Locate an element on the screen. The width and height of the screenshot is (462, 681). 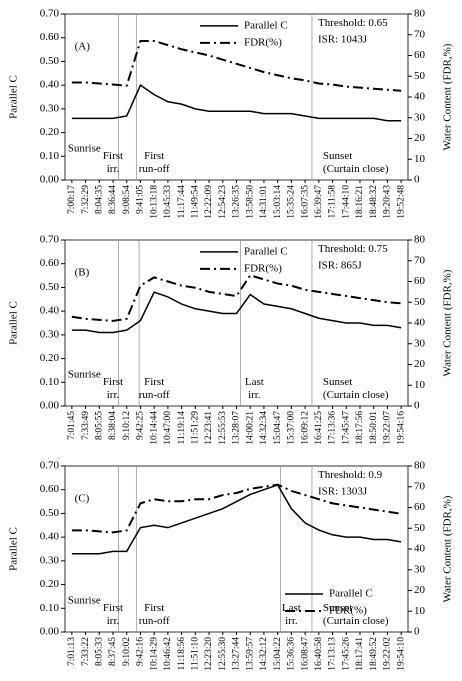
legend-label: Parallel C is located at coordinates (266, 251).